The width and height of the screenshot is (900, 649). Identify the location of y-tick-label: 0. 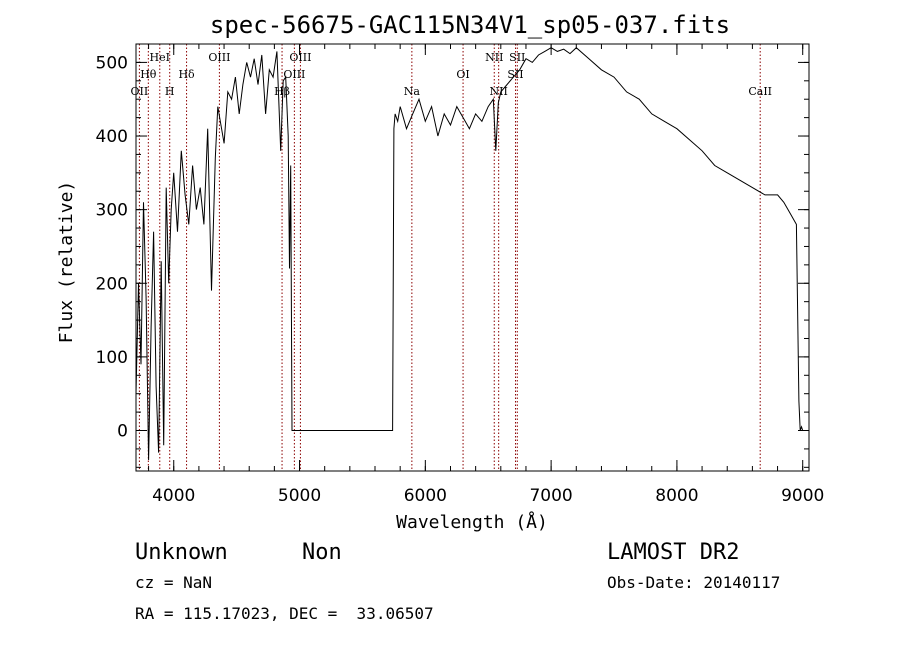
(122, 432).